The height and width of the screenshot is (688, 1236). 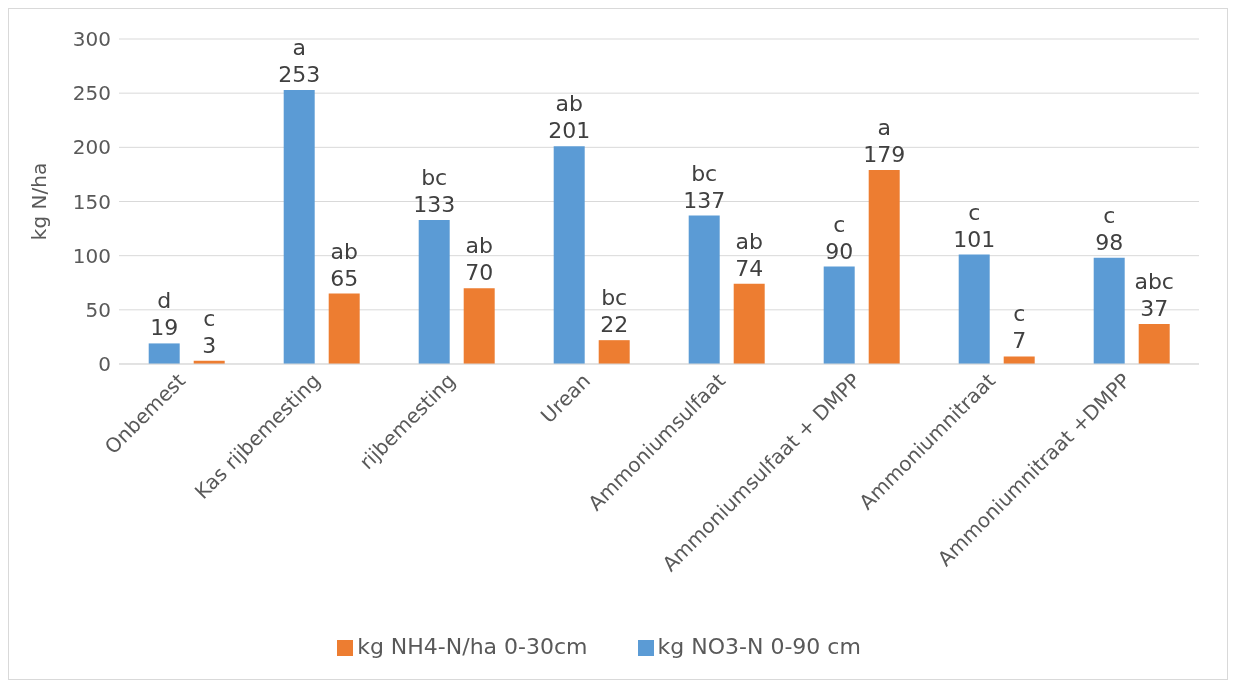 What do you see at coordinates (104, 364) in the screenshot?
I see `y-tick-label: 0` at bounding box center [104, 364].